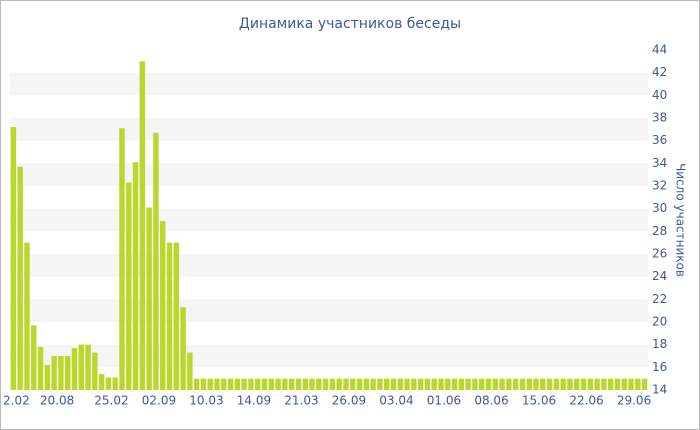  Describe the element at coordinates (586, 401) in the screenshot. I see `x-tick-label: 22.06` at that location.